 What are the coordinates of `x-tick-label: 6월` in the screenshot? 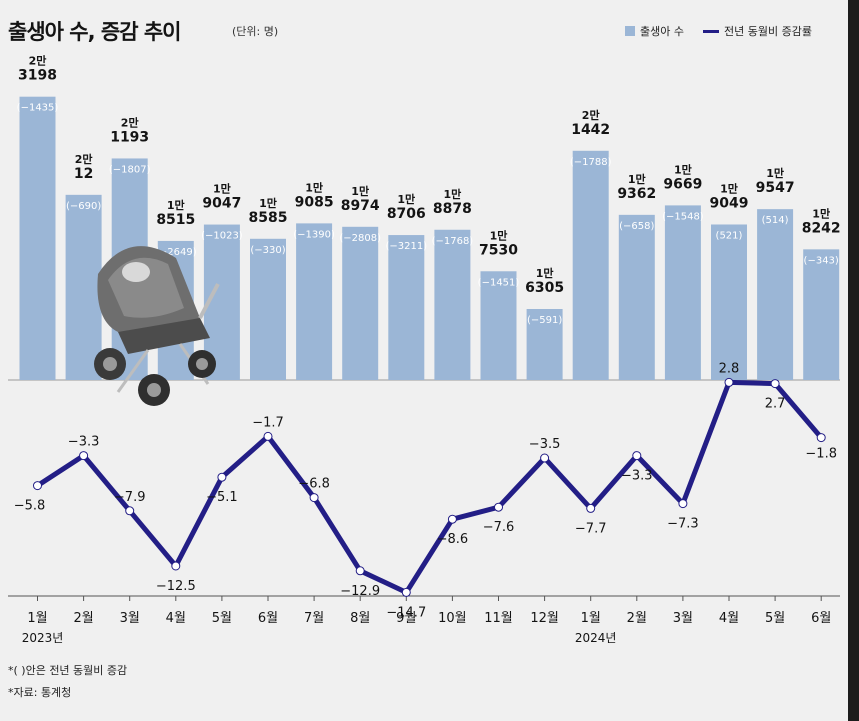 It's located at (268, 618).